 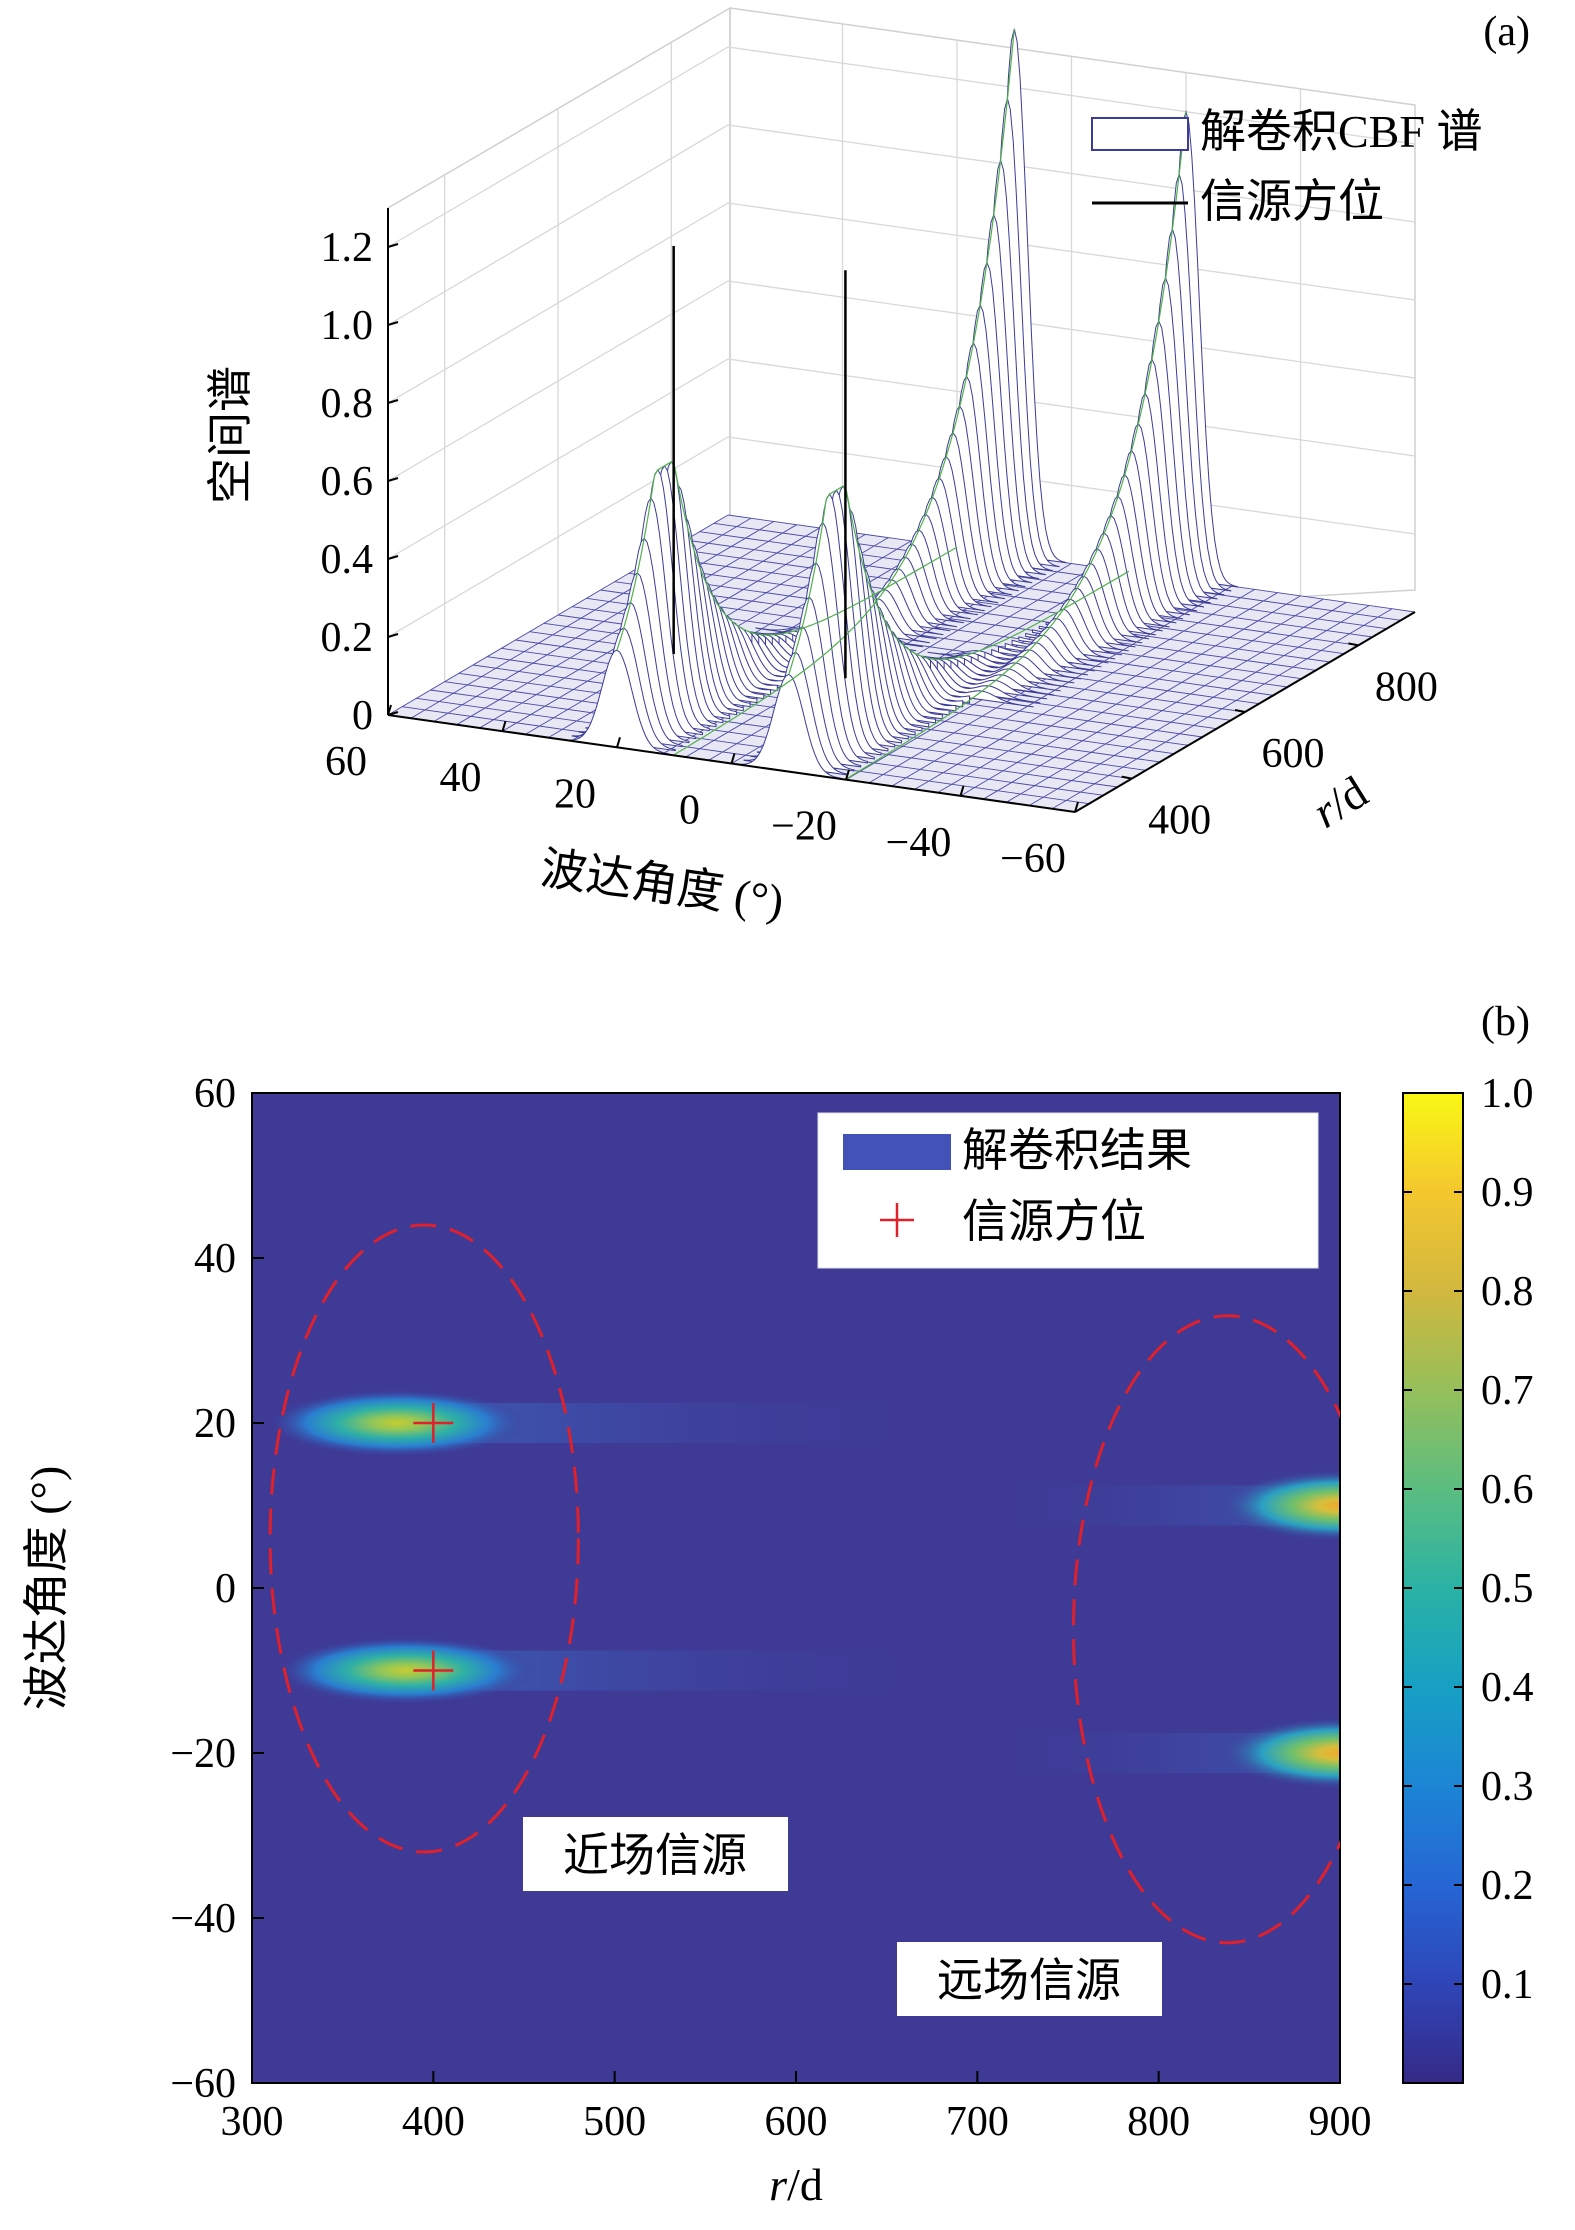 I want to click on z-axis-label: 空间谱, so click(x=230, y=435).